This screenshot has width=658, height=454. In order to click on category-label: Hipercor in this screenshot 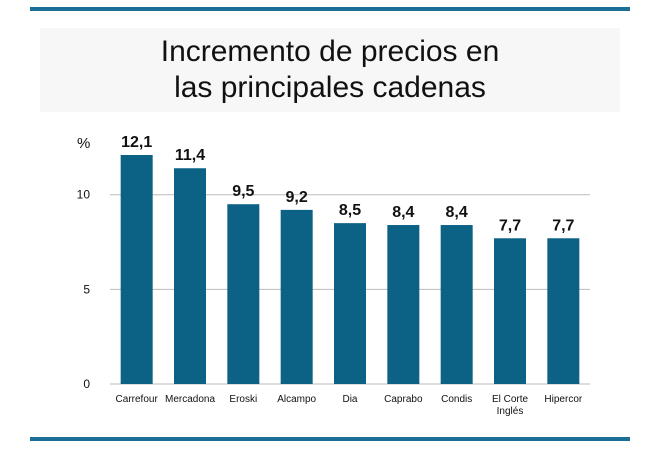, I will do `click(563, 399)`.